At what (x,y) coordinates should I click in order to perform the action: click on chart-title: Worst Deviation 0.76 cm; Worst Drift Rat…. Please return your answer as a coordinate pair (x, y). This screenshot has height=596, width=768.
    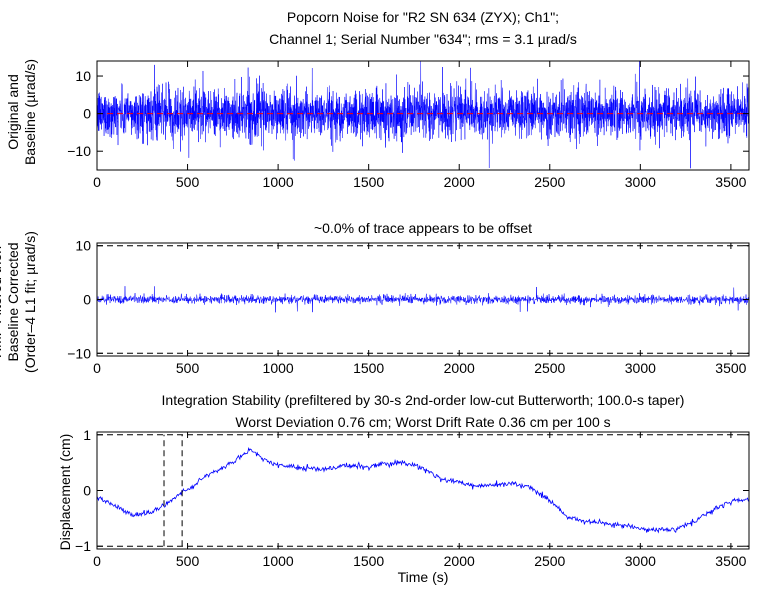
    Looking at the image, I should click on (422, 422).